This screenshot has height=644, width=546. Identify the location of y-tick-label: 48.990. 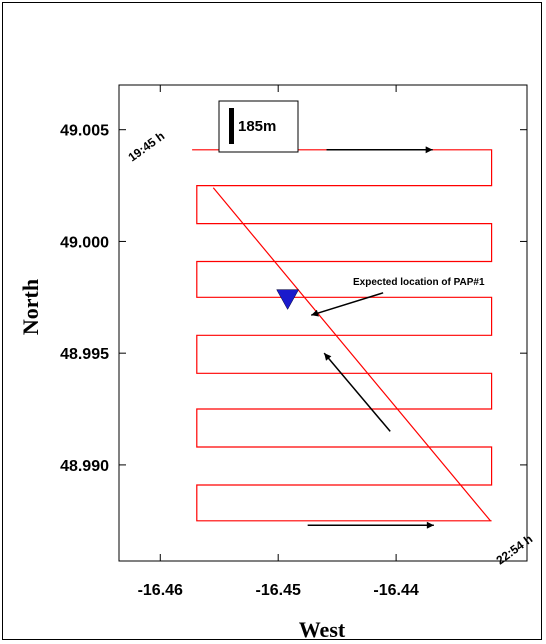
(84, 466).